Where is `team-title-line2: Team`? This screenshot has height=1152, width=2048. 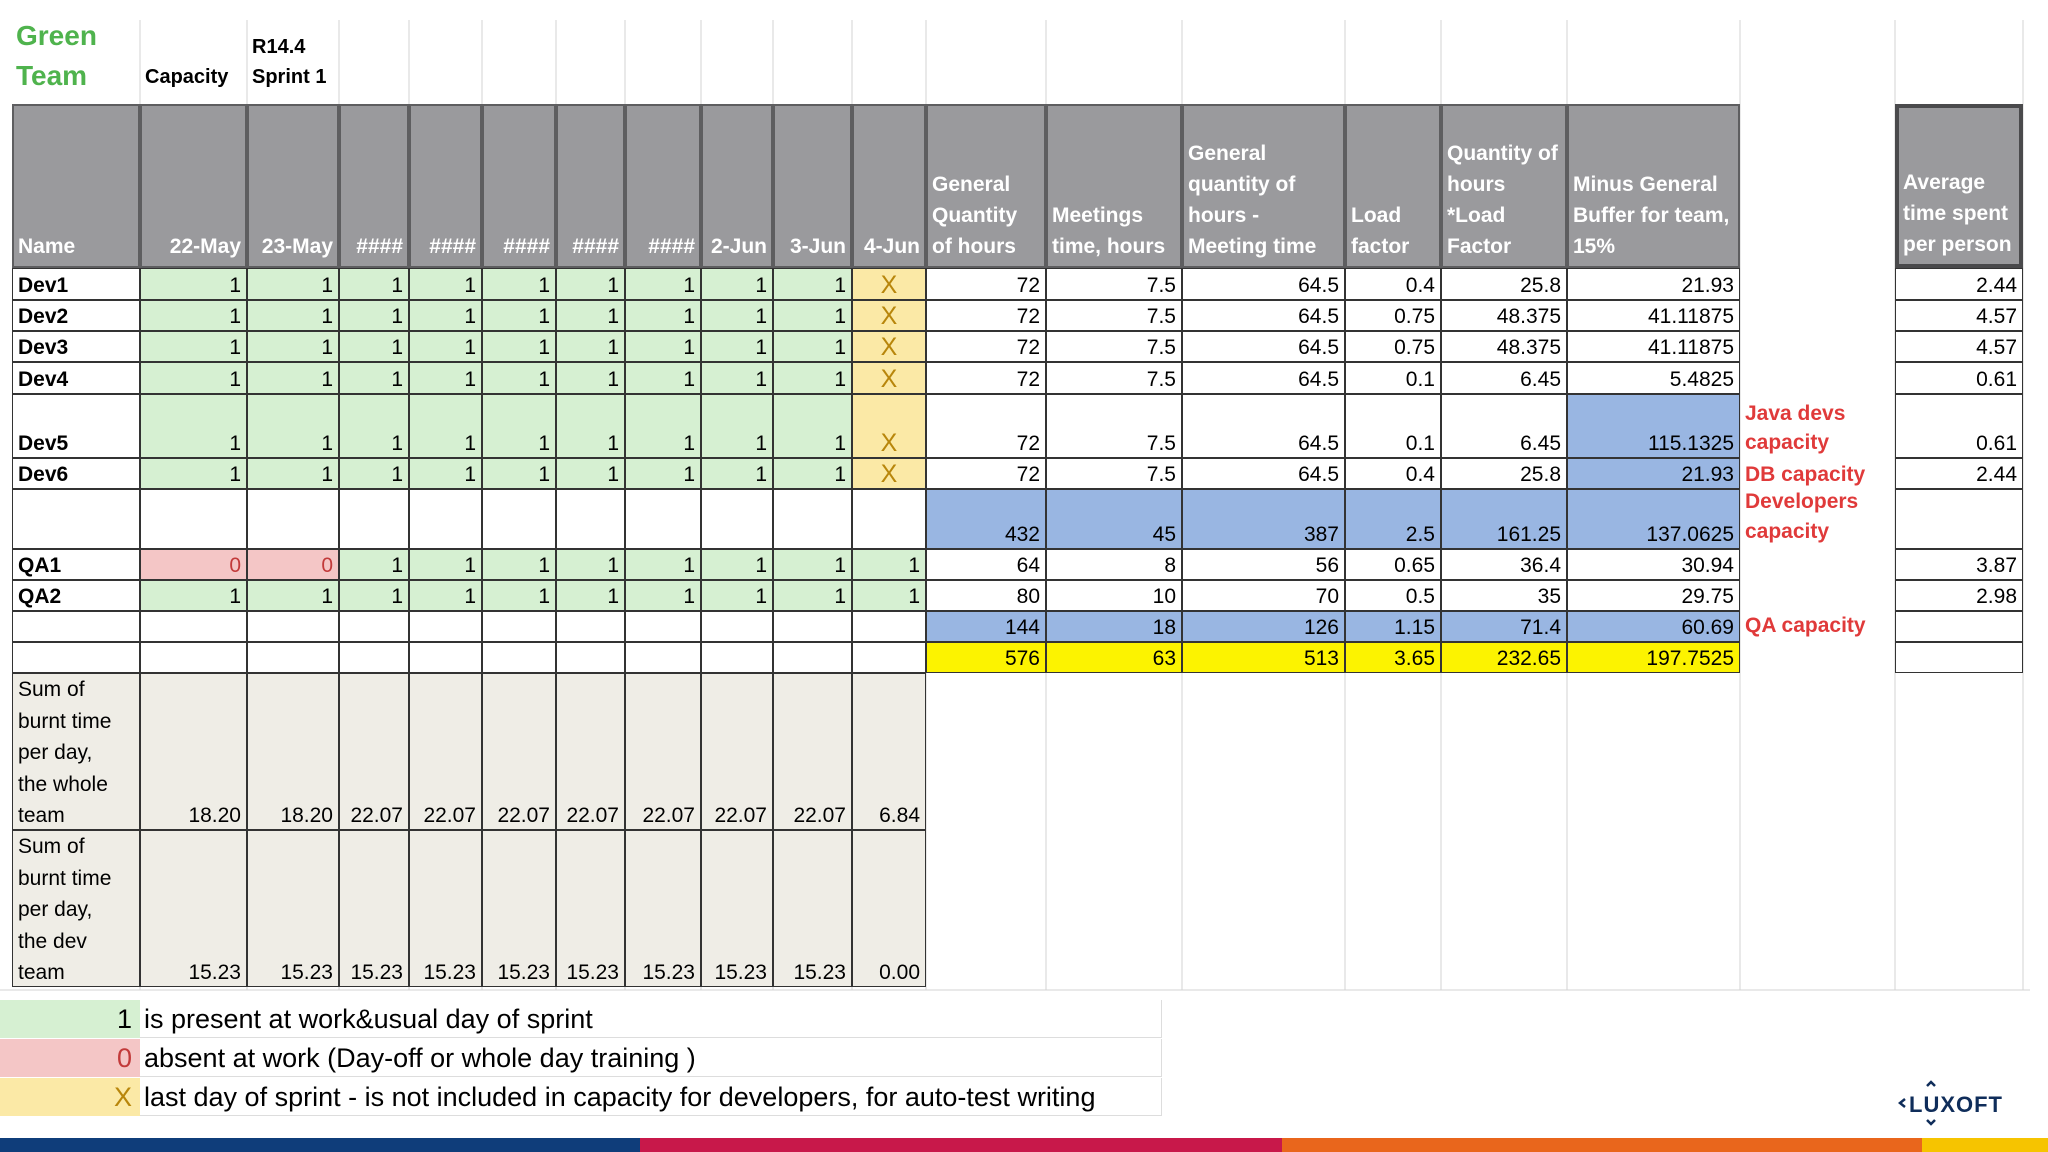
team-title-line2: Team is located at coordinates (52, 75).